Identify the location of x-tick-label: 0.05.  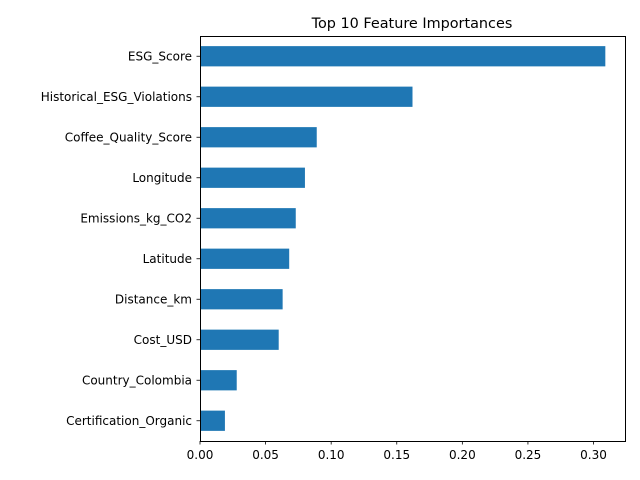
(265, 455).